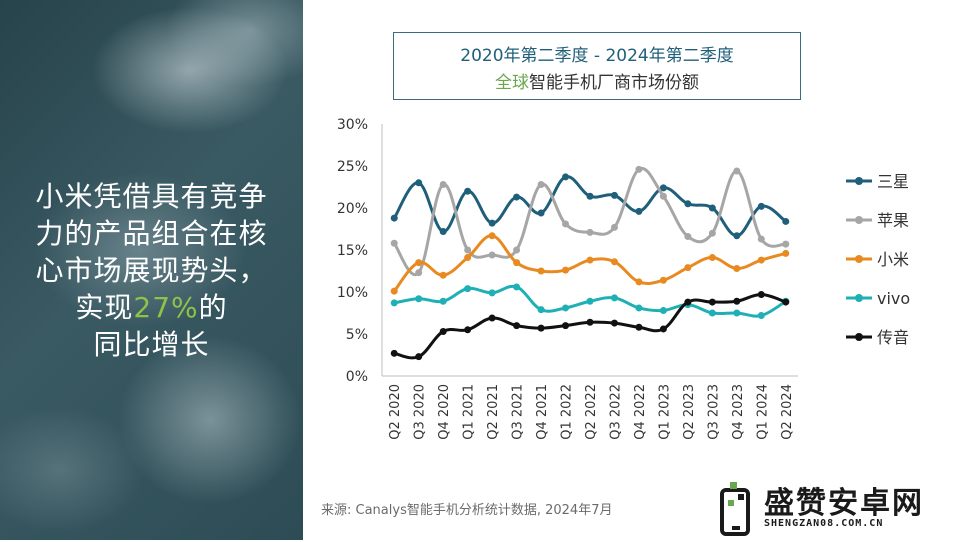  Describe the element at coordinates (420, 412) in the screenshot. I see `x-tick-label: Q3 2020` at that location.